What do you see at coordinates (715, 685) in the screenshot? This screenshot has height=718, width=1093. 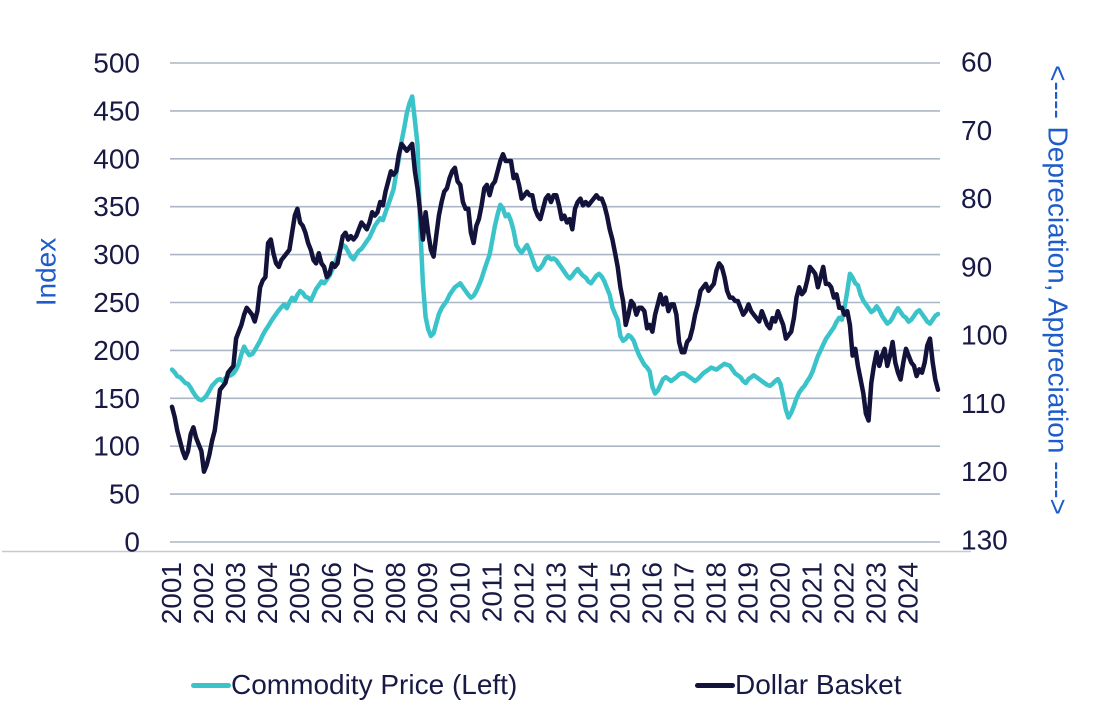 I see `dollar-line-swatch` at bounding box center [715, 685].